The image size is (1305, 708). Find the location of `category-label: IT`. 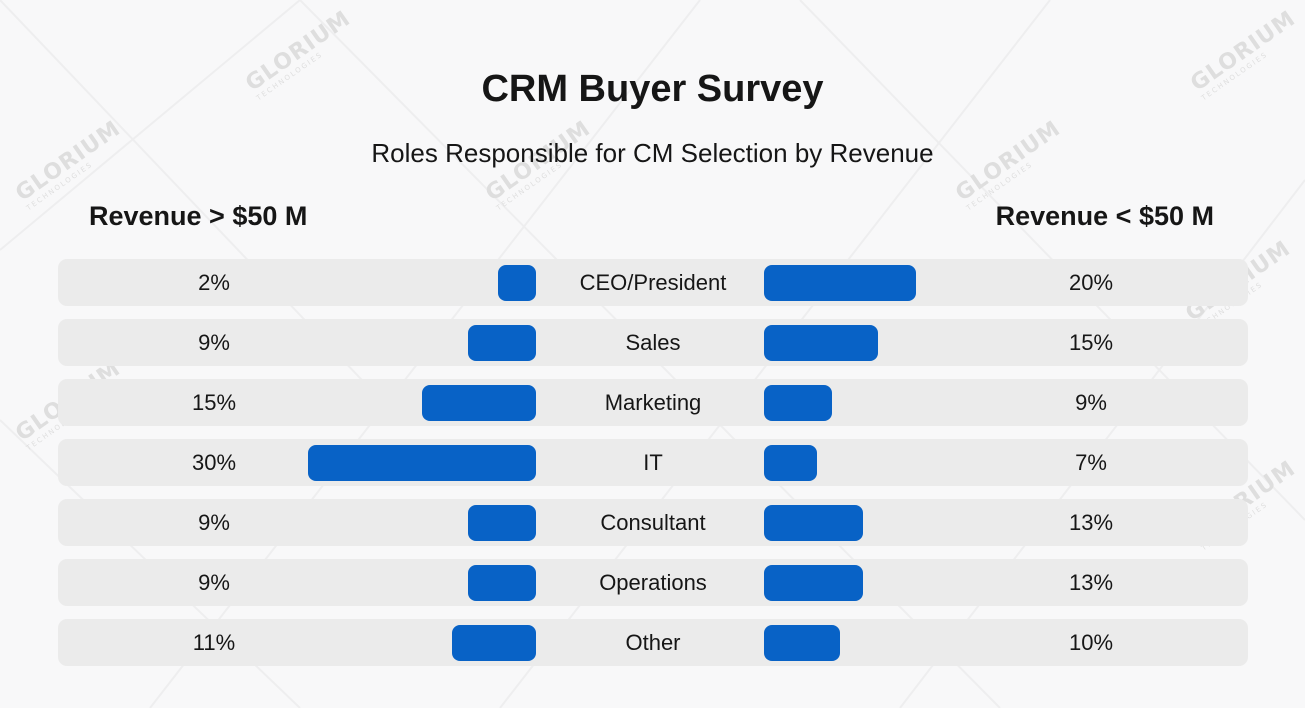

category-label: IT is located at coordinates (653, 462).